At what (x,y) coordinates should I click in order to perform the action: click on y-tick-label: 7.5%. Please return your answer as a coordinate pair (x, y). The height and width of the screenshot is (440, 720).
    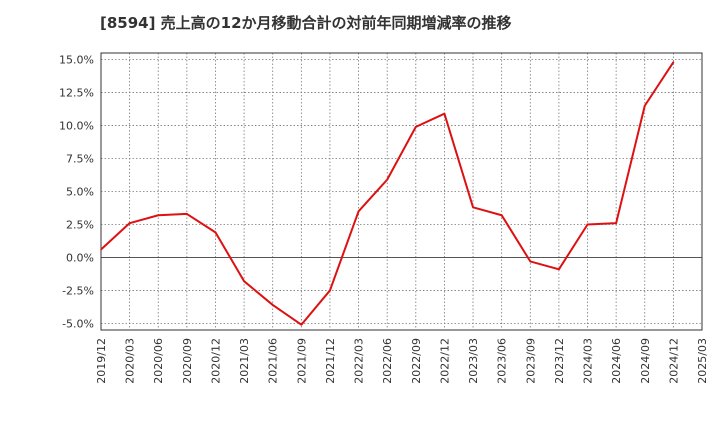
    Looking at the image, I should click on (80, 159).